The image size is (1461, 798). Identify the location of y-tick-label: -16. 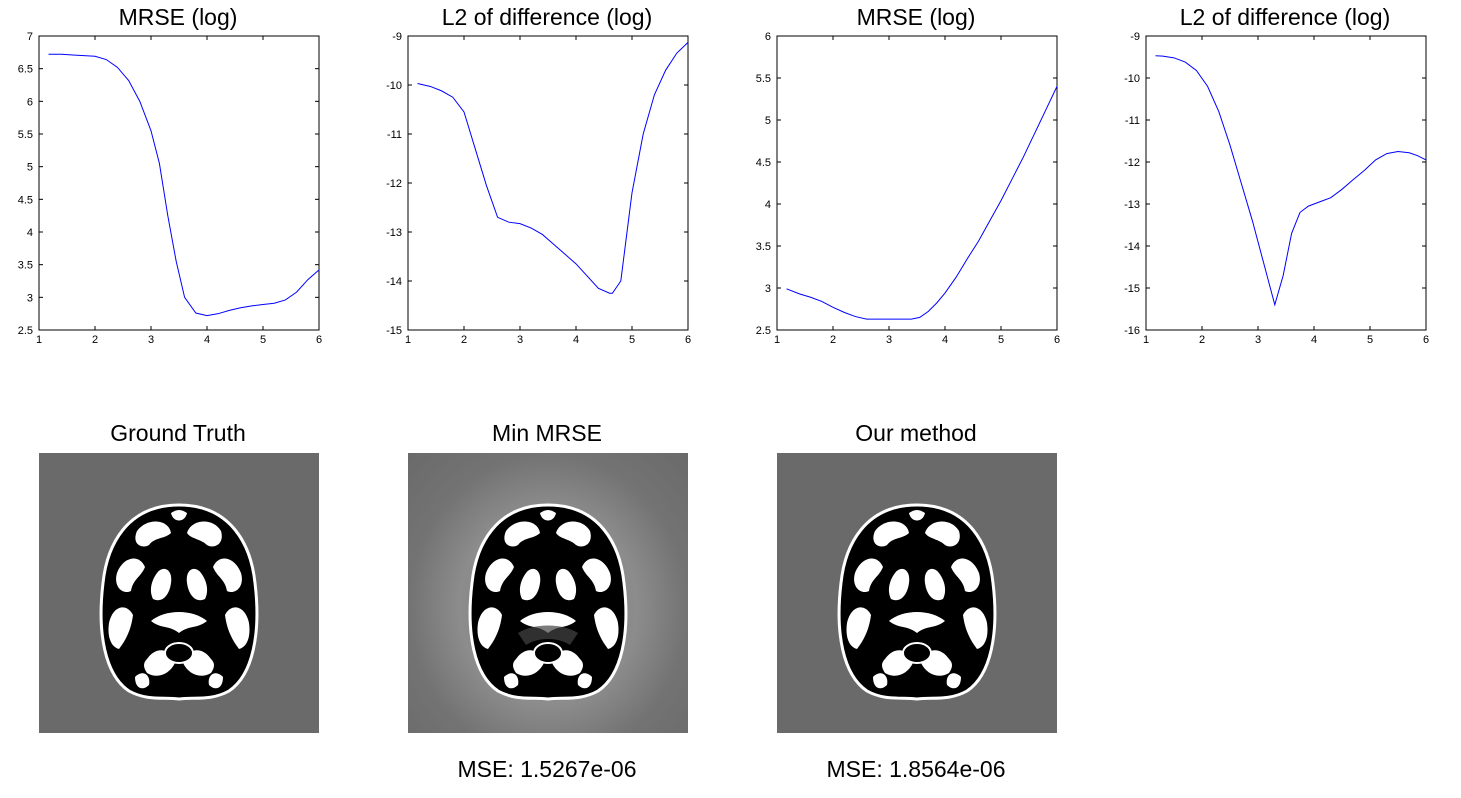
(1132, 331).